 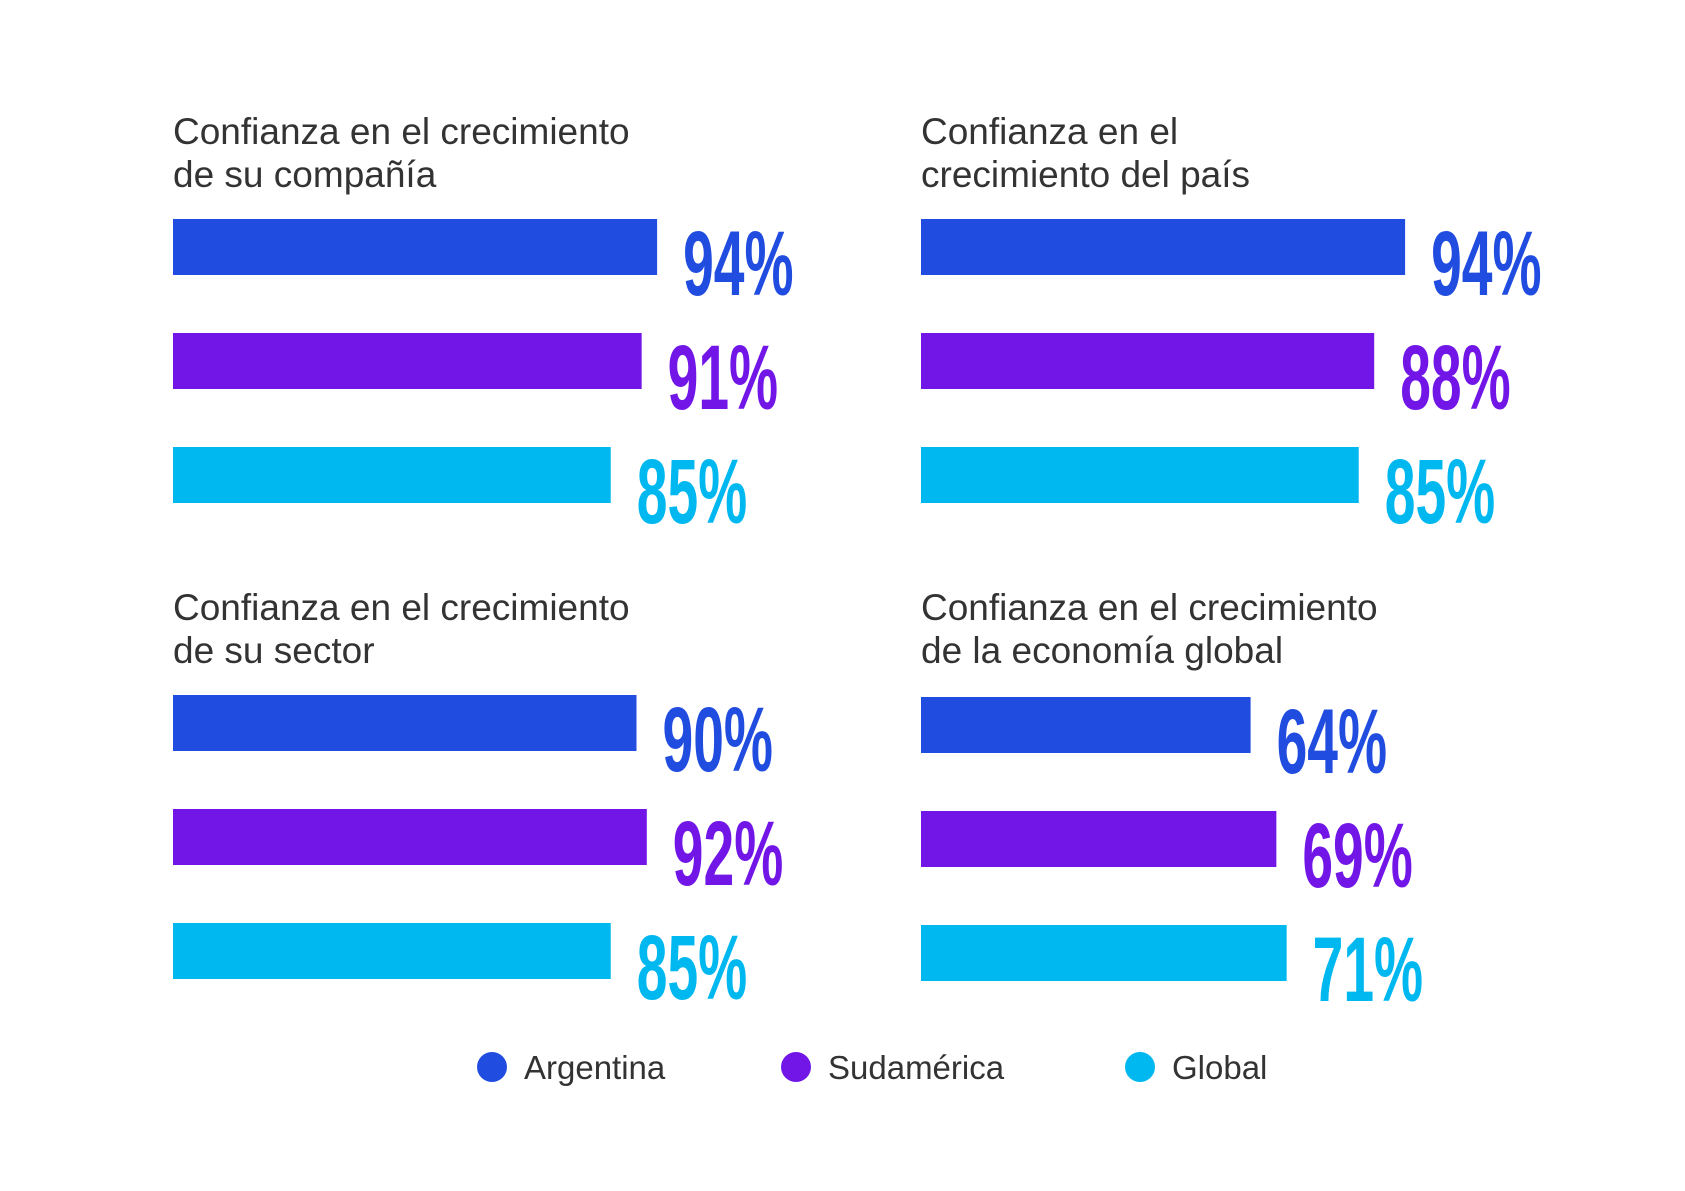 What do you see at coordinates (274, 650) in the screenshot?
I see `panel-title-line: de su sector` at bounding box center [274, 650].